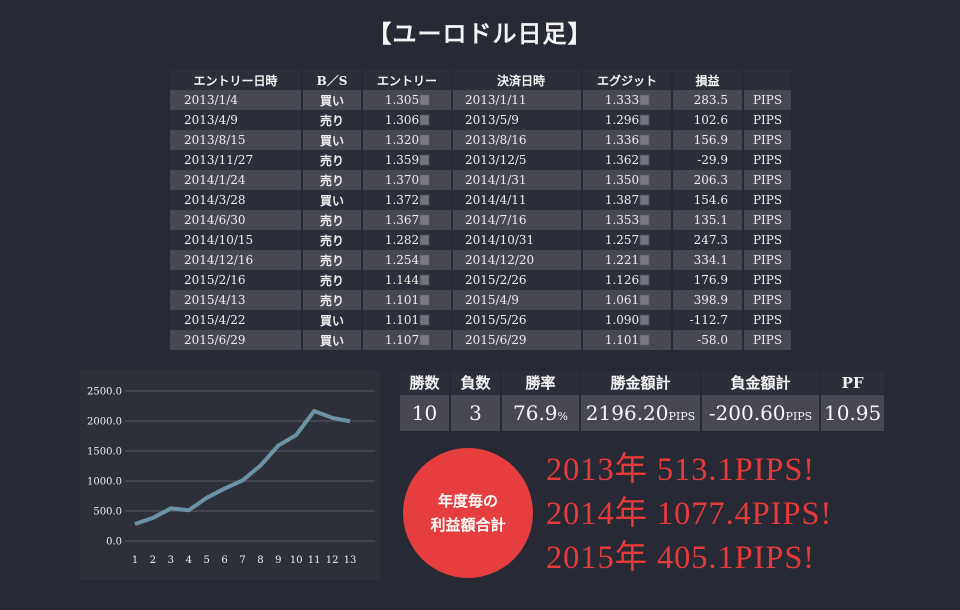 Image resolution: width=960 pixels, height=610 pixels. I want to click on table-row: 2014/1/24 売り 1.370 2014/1/31 1.350 206.3 PIPS, so click(480, 180).